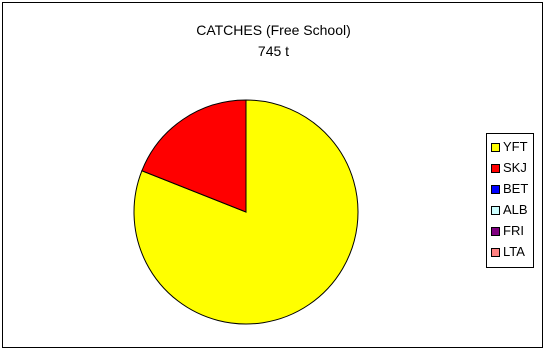 The width and height of the screenshot is (547, 352). I want to click on legend-item-skj: SKJ, so click(509, 168).